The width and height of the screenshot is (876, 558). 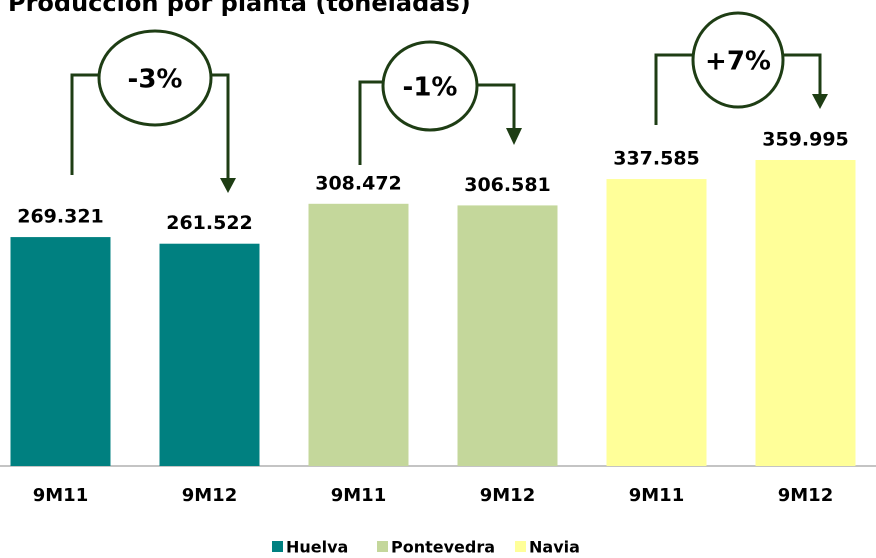 I want to click on data-label: 308.472, so click(x=358, y=183).